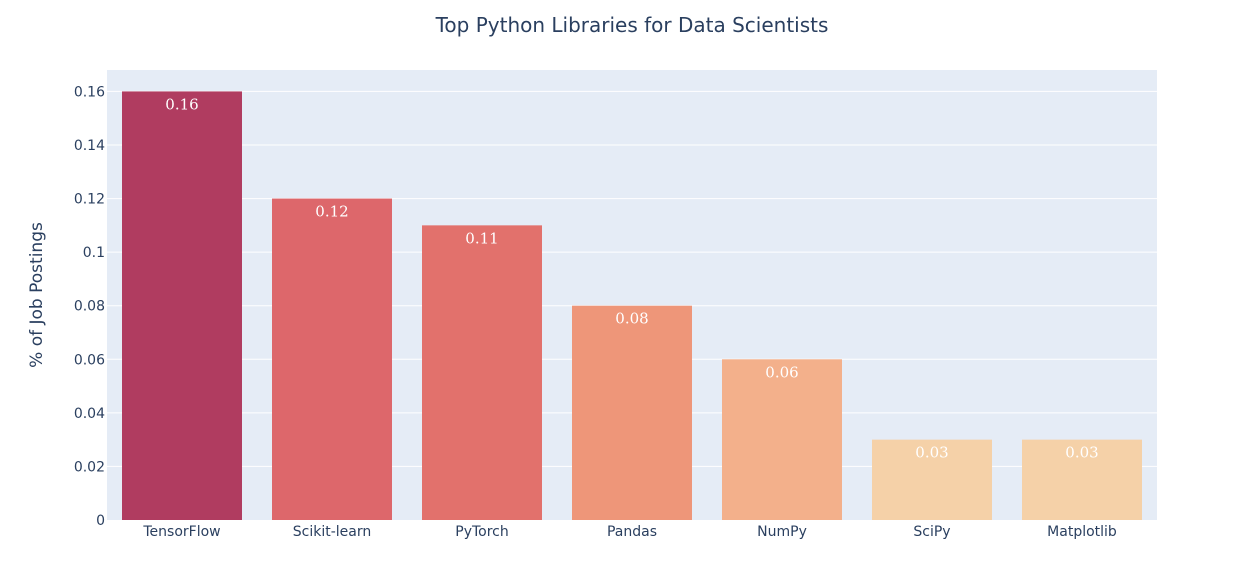 The height and width of the screenshot is (562, 1238). What do you see at coordinates (89, 360) in the screenshot?
I see `y-tick-label: 0.06` at bounding box center [89, 360].